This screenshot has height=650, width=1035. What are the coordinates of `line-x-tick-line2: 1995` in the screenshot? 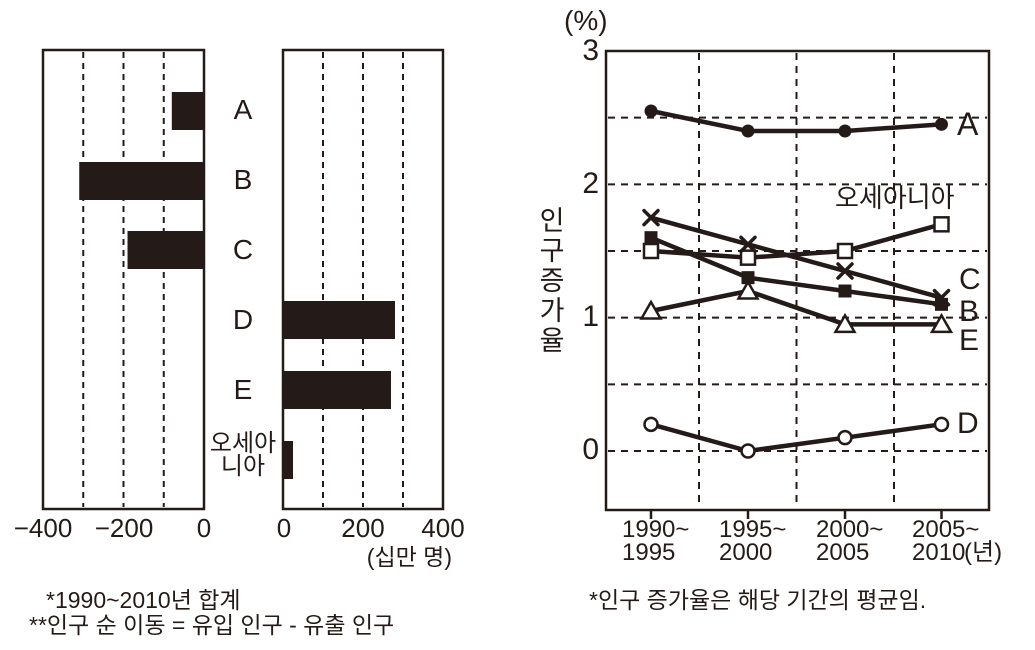 It's located at (649, 552).